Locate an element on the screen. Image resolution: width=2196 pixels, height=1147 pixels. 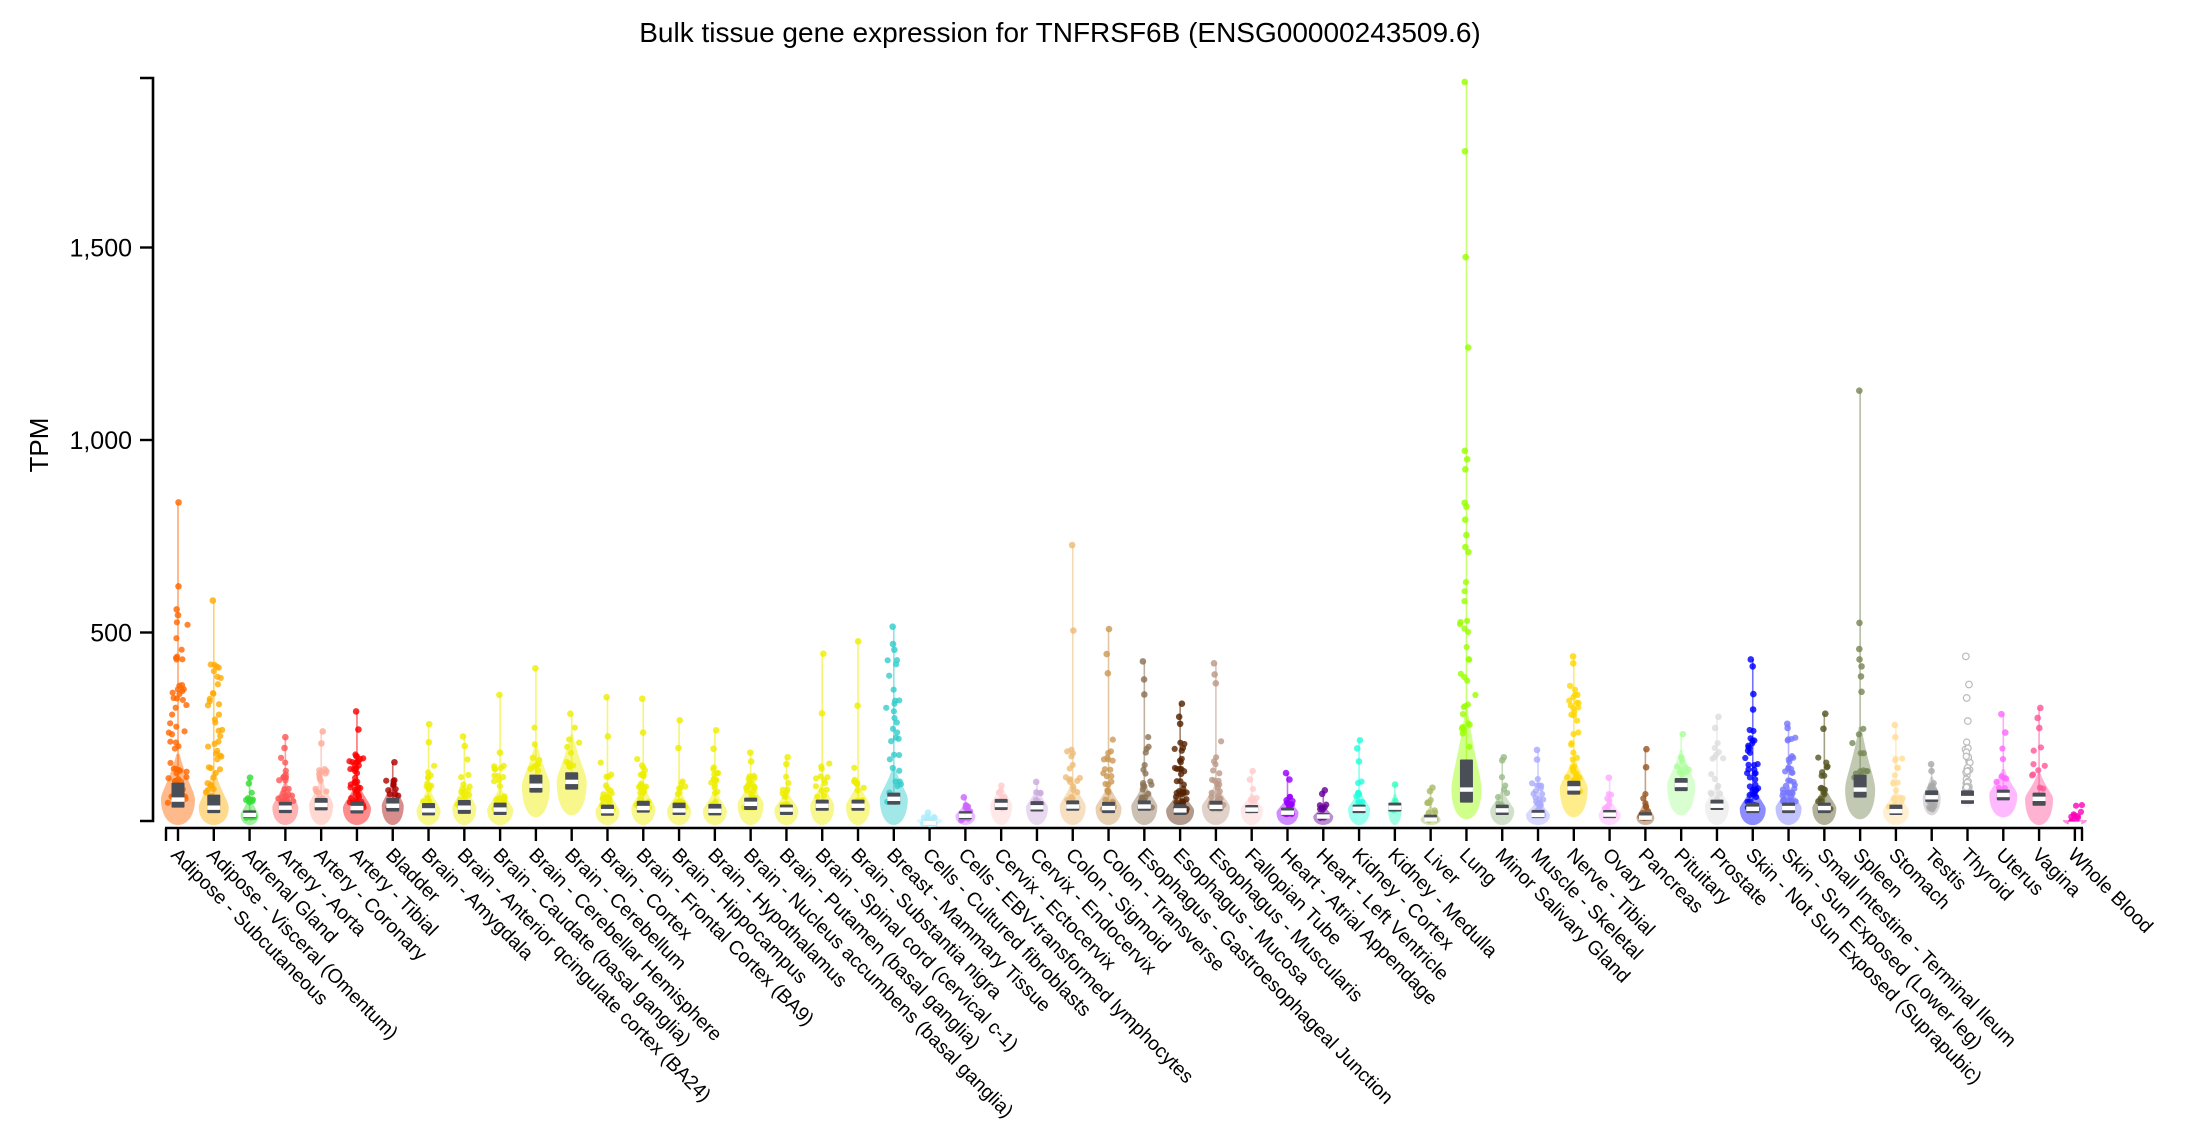
violin-stomach is located at coordinates (1895, 773).